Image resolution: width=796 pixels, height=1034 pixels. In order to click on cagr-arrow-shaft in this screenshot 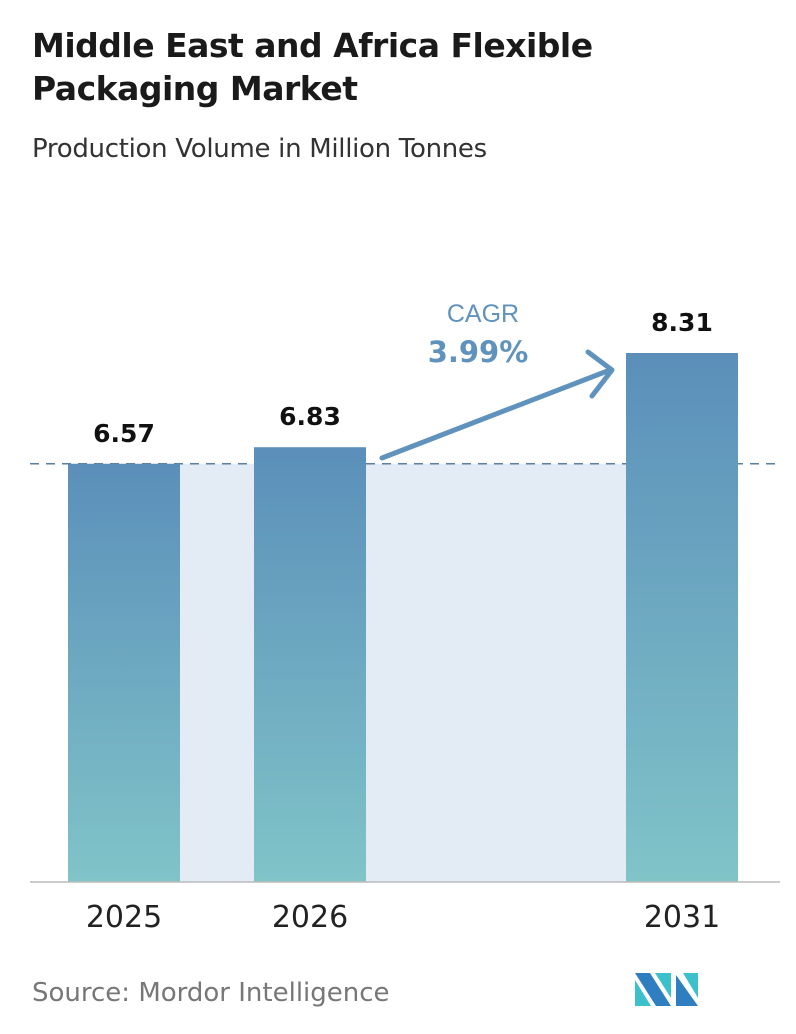, I will do `click(496, 414)`.